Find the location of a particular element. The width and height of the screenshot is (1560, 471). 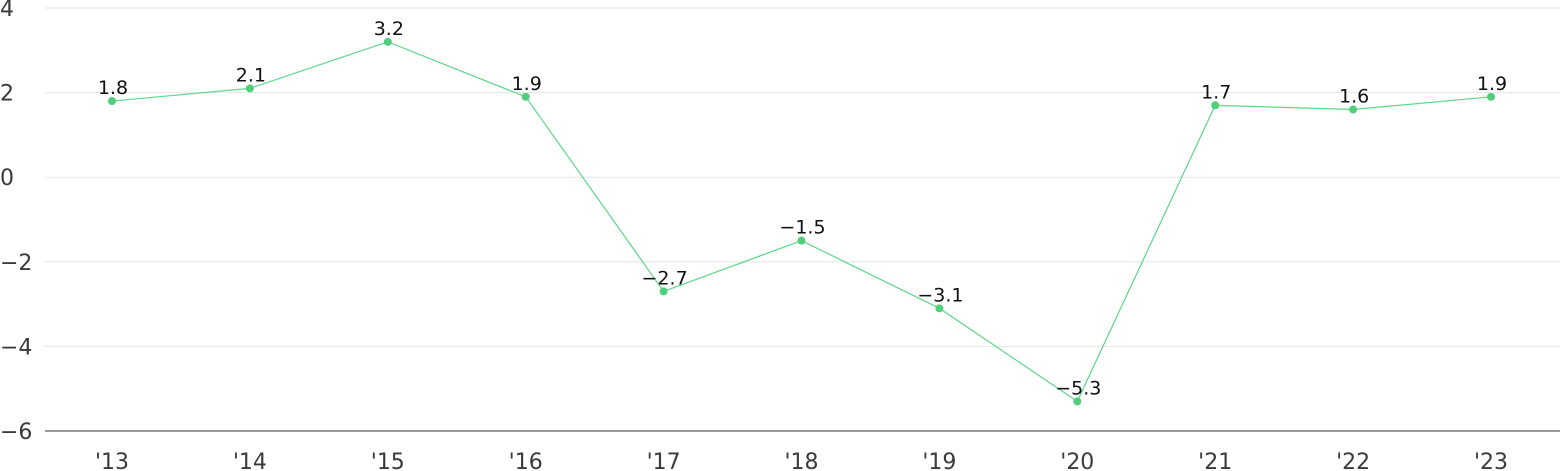

x-tick-label: '19 is located at coordinates (939, 460).